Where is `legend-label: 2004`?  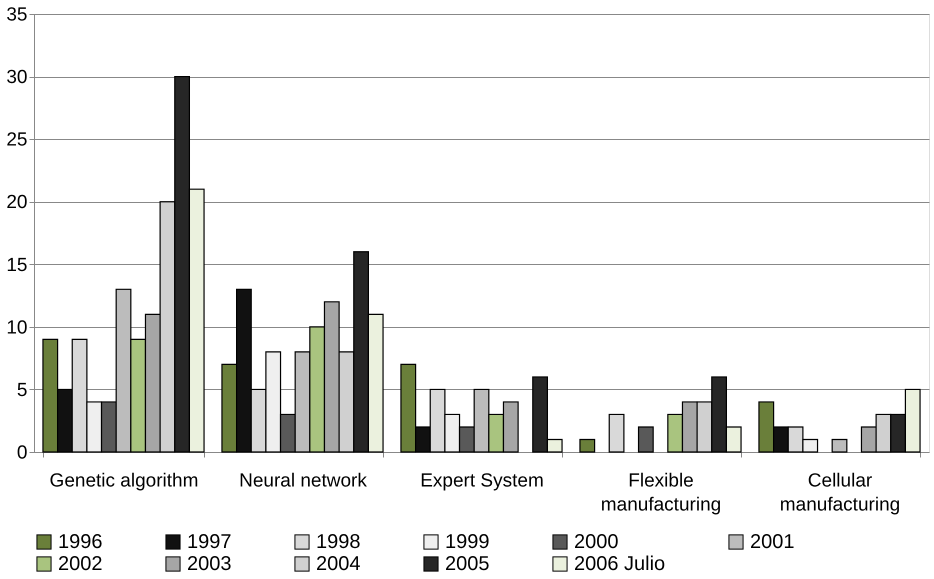
legend-label: 2004 is located at coordinates (338, 564).